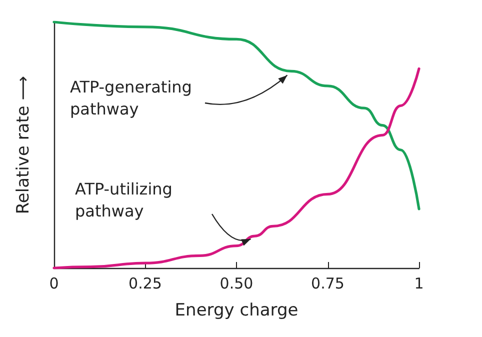  Describe the element at coordinates (145, 283) in the screenshot. I see `x-tick-label: 0.25` at that location.